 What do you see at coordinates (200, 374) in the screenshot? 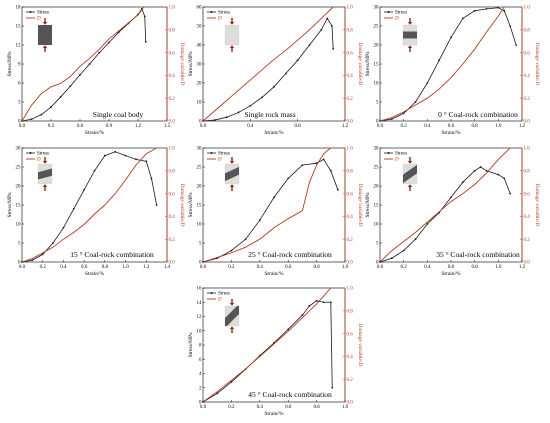
I see `y-tick-label: 4` at bounding box center [200, 374].